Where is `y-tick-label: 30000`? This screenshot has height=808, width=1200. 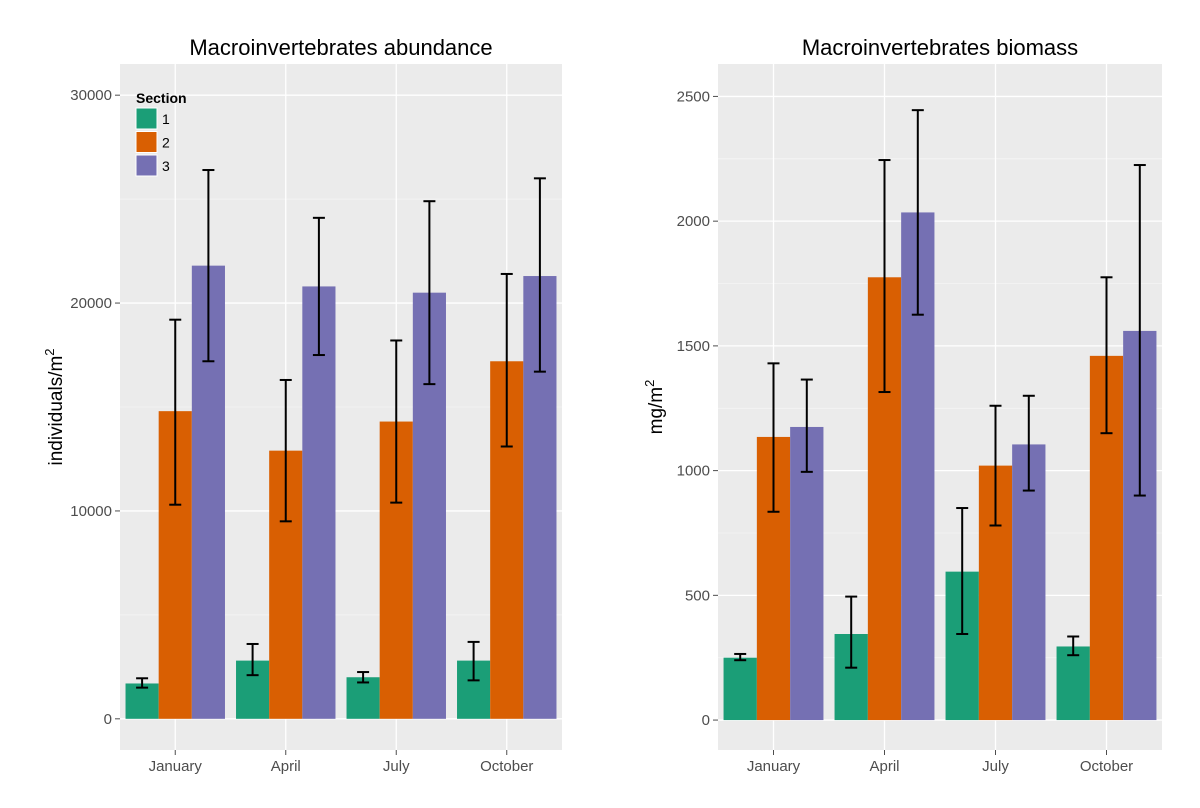 y-tick-label: 30000 is located at coordinates (91, 95).